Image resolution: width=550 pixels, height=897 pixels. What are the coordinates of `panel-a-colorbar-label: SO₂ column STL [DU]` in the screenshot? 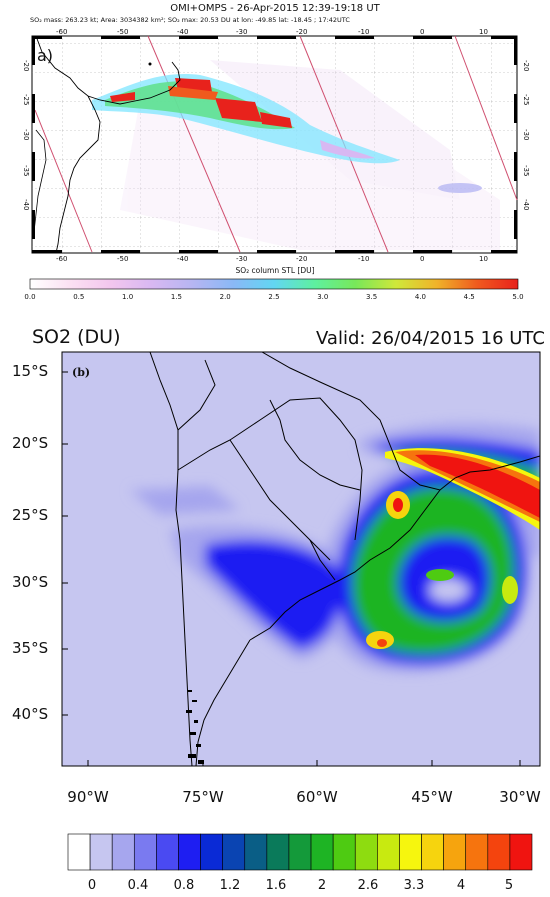 It's located at (275, 270).